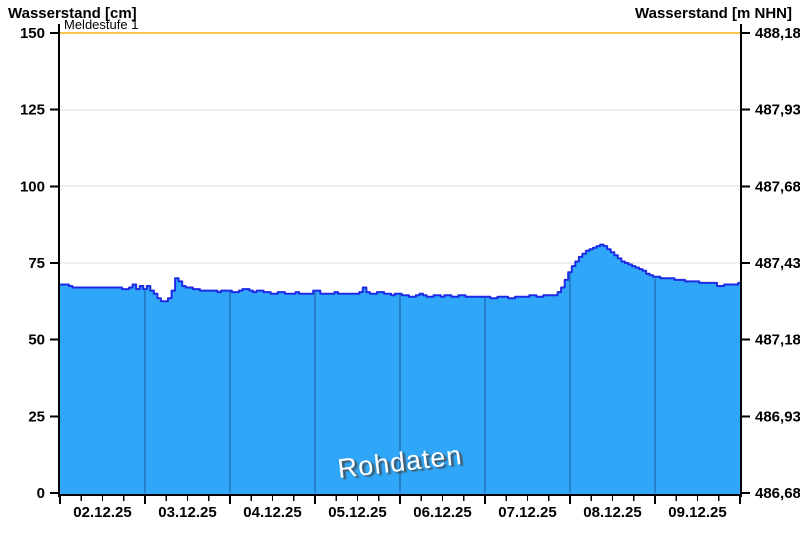 The width and height of the screenshot is (800, 550). Describe the element at coordinates (101, 24) in the screenshot. I see `alert-level-label: Meldestufe 1` at that location.